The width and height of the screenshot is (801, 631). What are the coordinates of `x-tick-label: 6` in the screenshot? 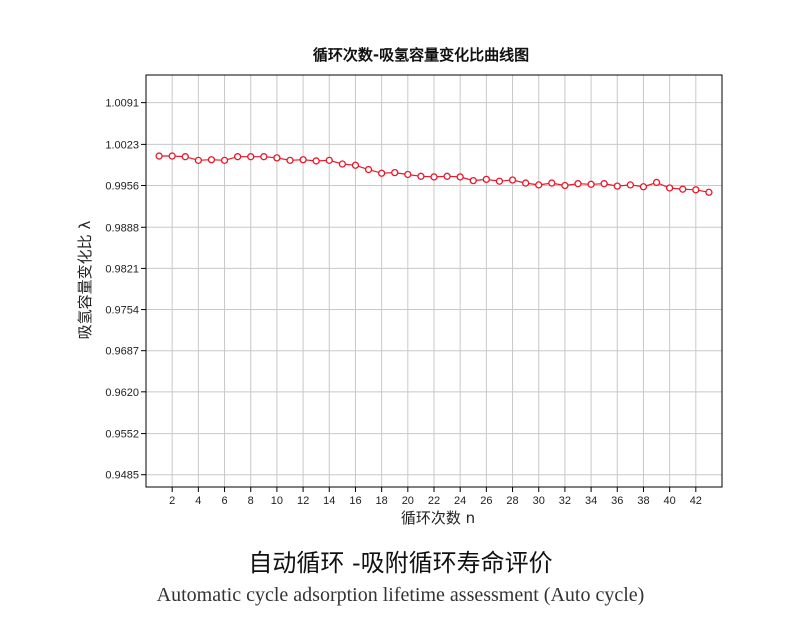 It's located at (224, 501).